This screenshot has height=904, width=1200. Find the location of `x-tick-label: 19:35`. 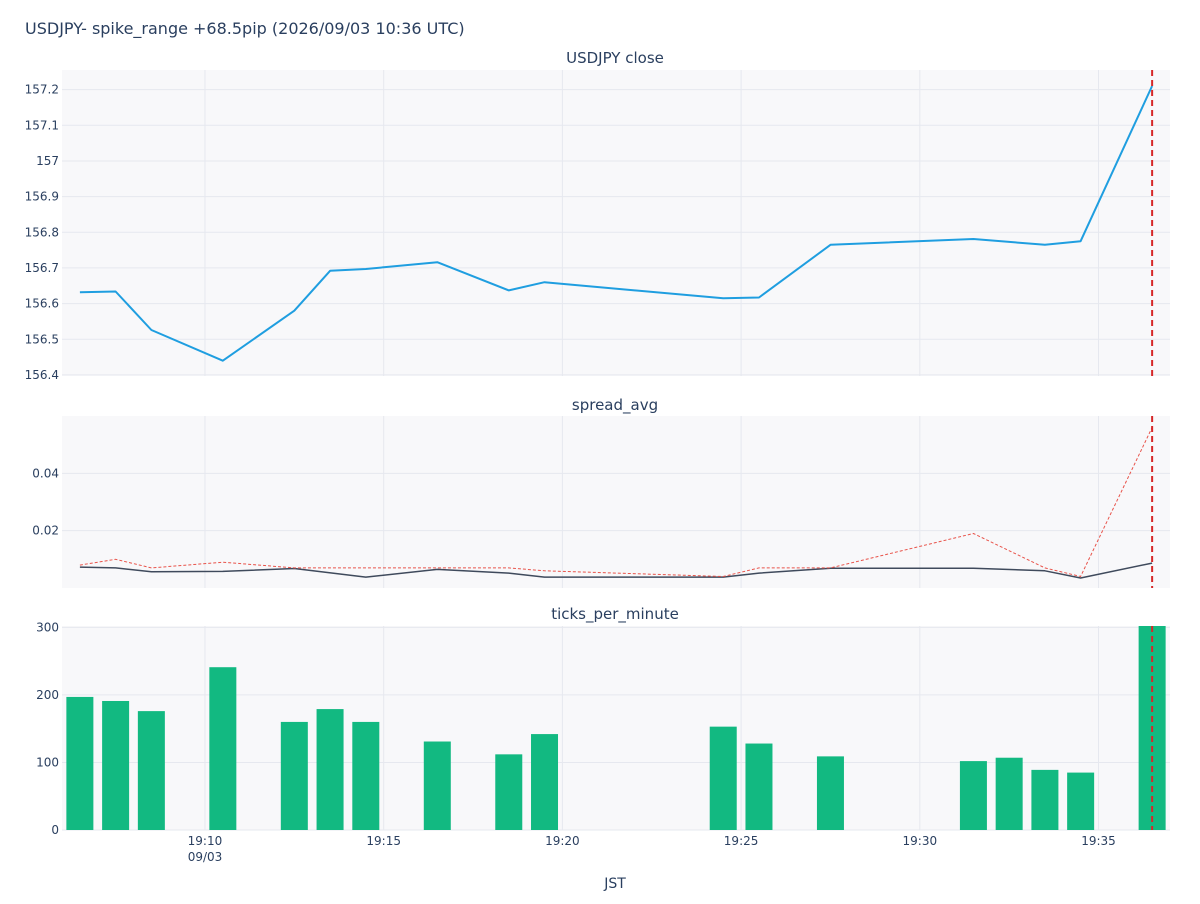

x-tick-label: 19:35 is located at coordinates (1098, 841).